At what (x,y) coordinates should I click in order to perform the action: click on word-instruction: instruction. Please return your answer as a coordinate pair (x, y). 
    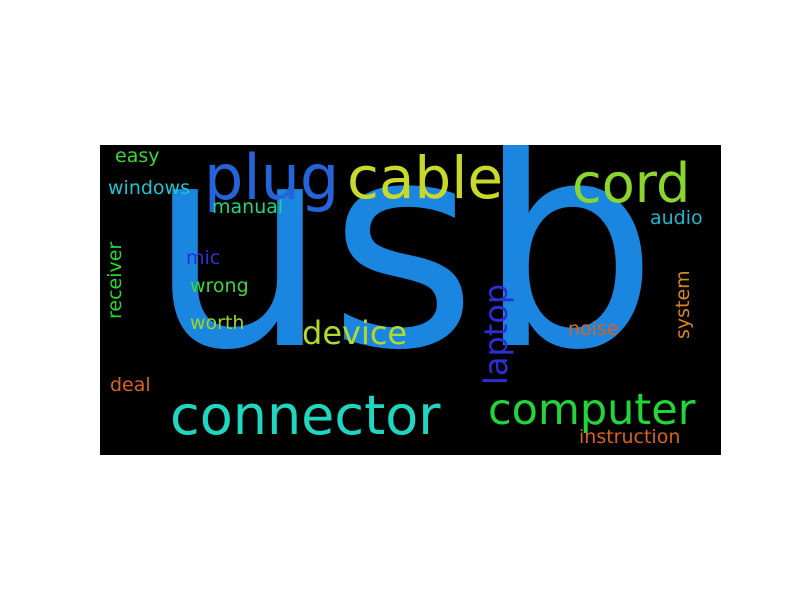
    Looking at the image, I should click on (630, 437).